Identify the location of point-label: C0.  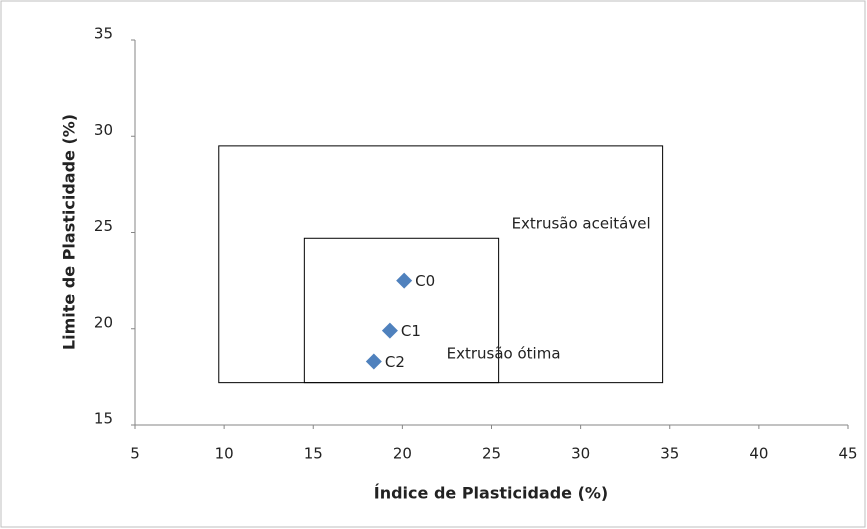
(425, 281).